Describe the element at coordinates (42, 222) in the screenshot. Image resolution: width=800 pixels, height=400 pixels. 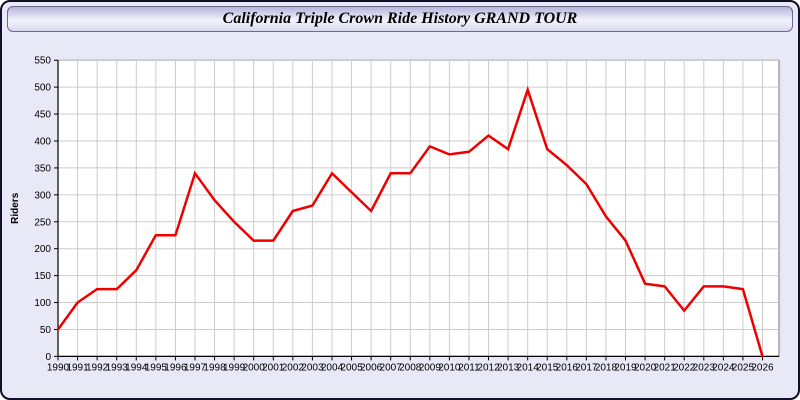
I see `svg-text: 250` at that location.